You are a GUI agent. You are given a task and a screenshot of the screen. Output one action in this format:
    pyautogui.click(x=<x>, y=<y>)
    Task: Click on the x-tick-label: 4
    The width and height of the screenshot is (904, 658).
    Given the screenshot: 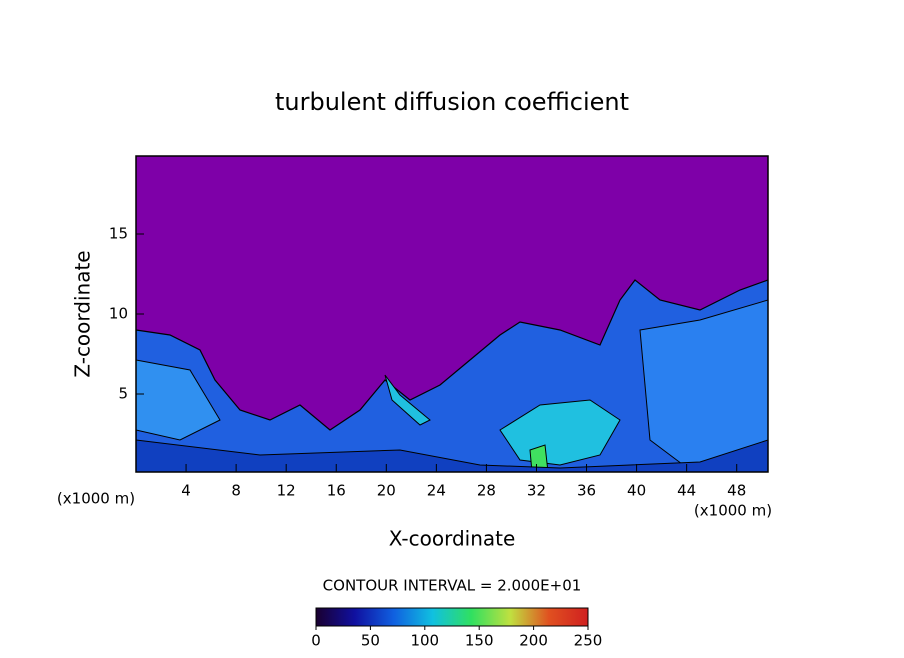 What is the action you would take?
    pyautogui.click(x=186, y=491)
    